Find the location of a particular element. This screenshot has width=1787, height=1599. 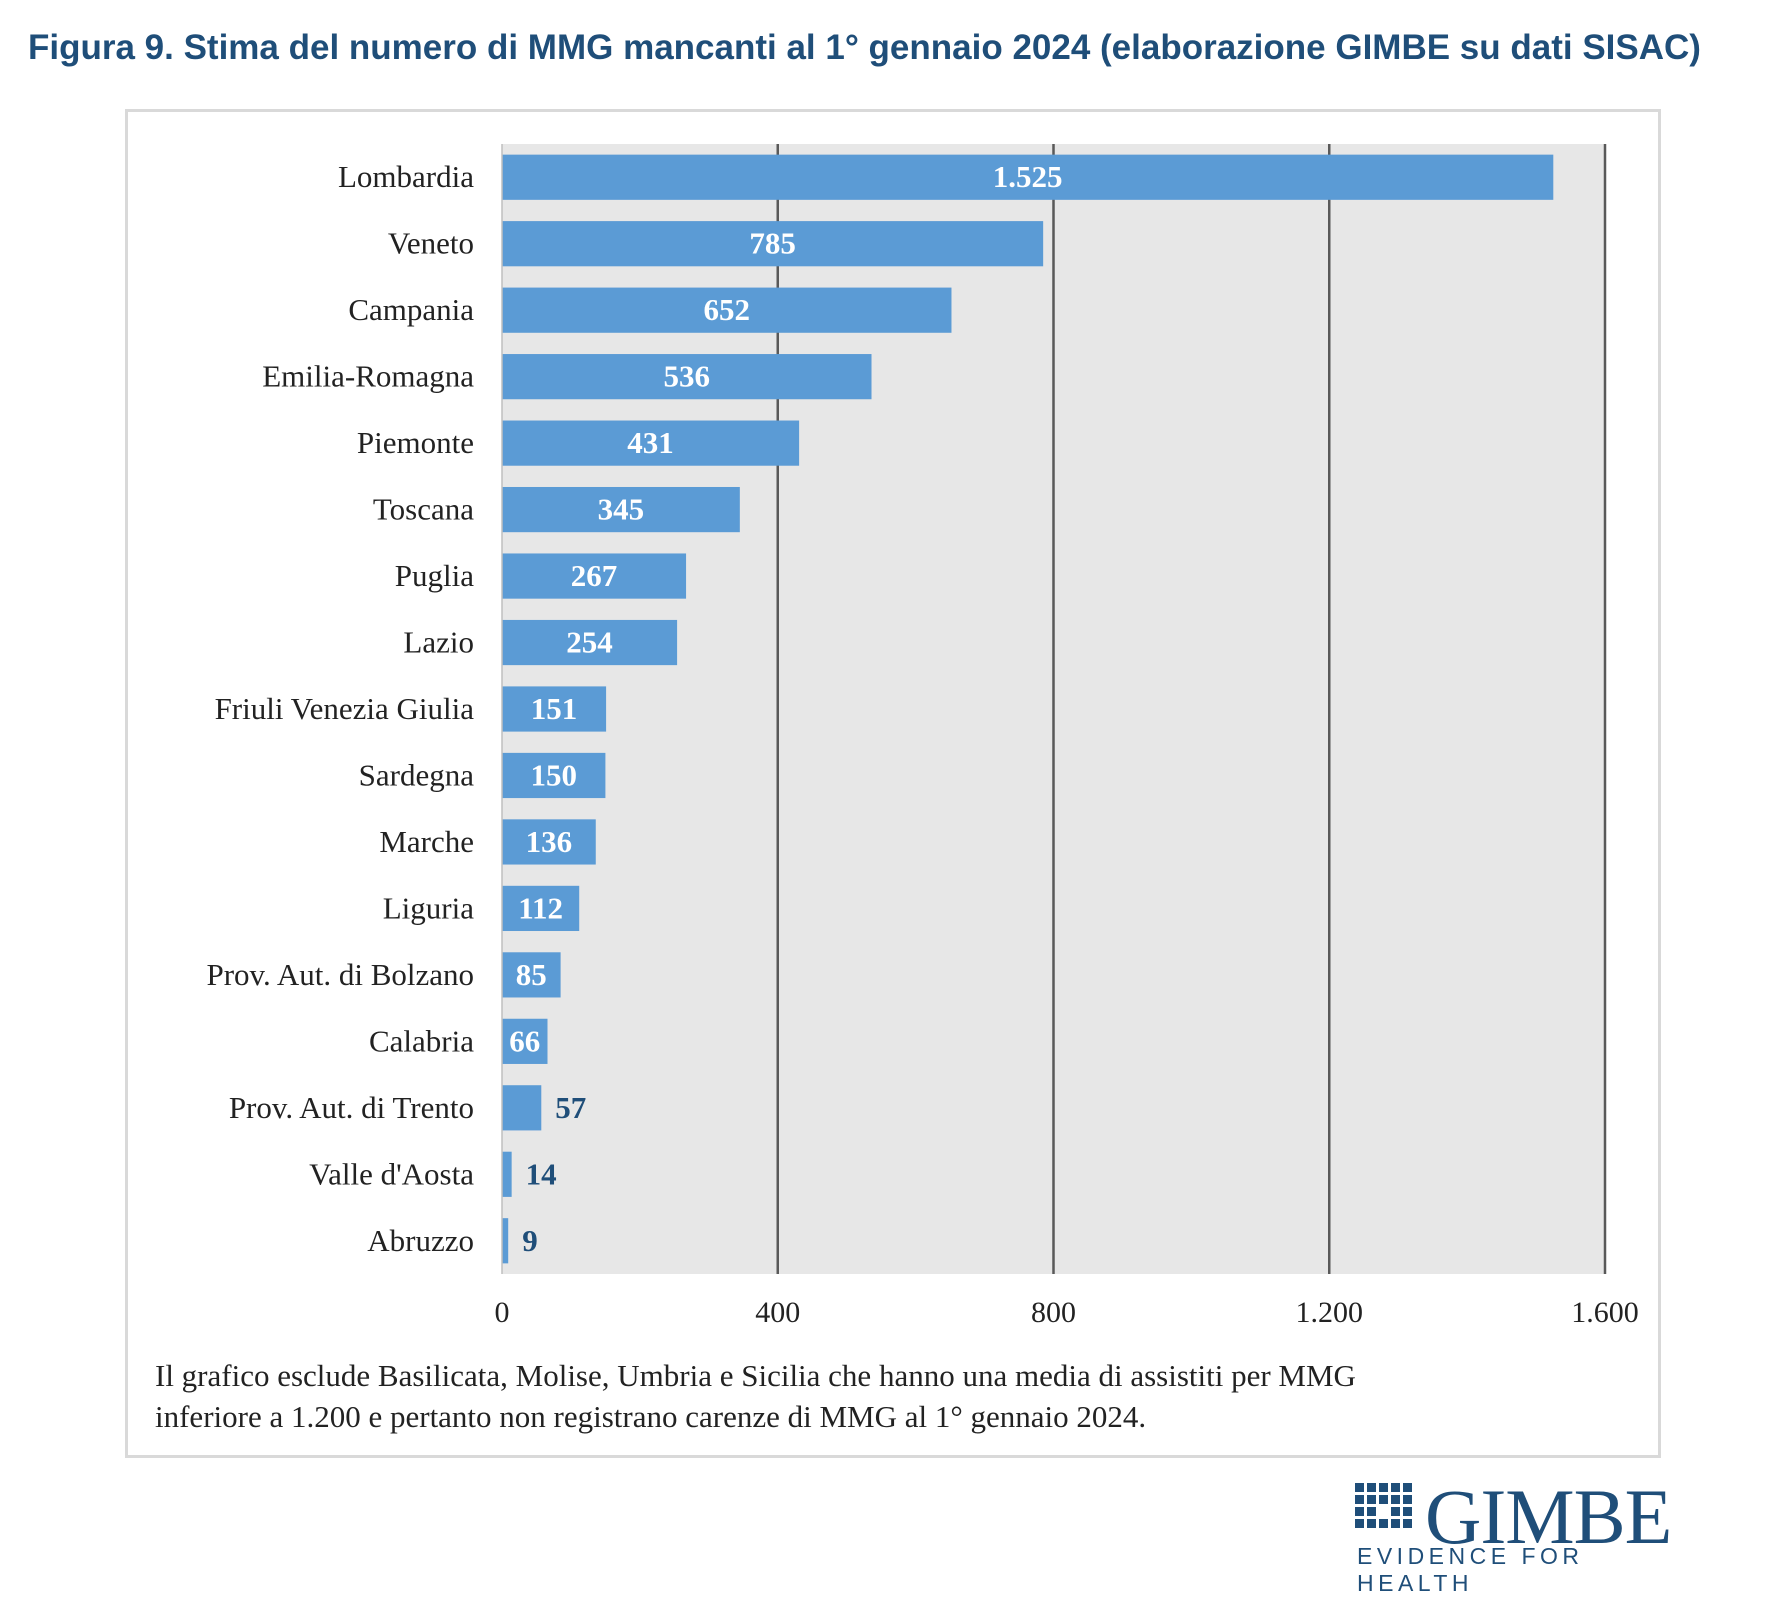

value-label: 431 is located at coordinates (650, 442).